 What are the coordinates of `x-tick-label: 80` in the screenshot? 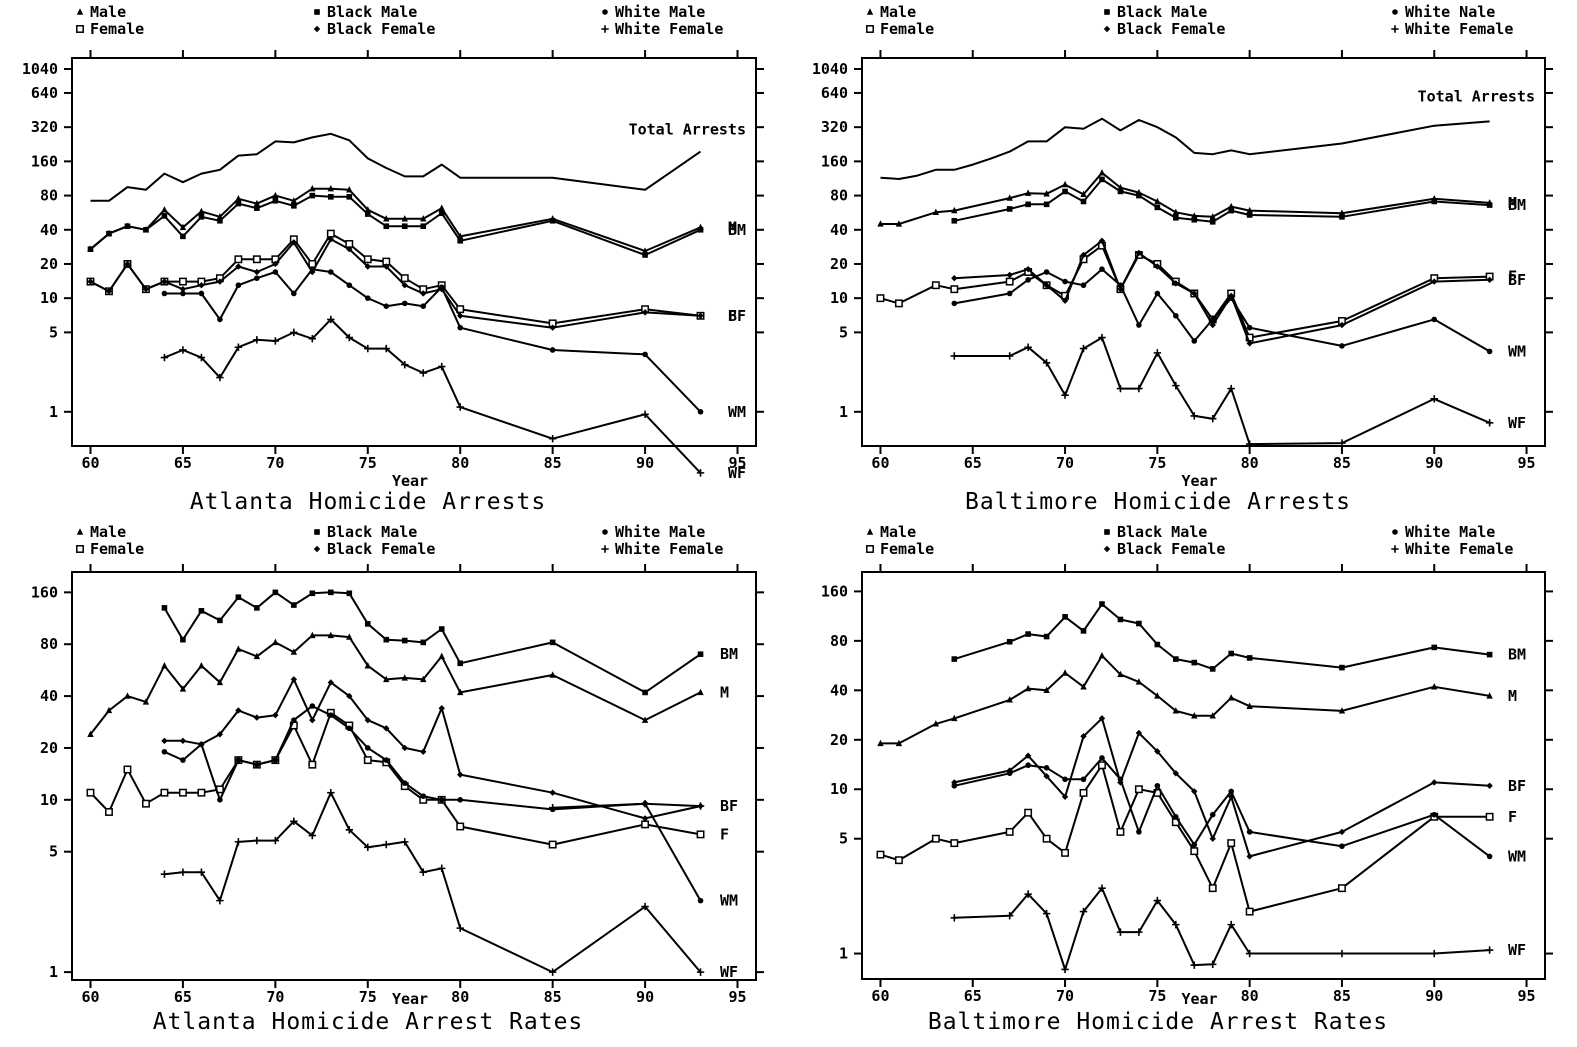 It's located at (460, 463).